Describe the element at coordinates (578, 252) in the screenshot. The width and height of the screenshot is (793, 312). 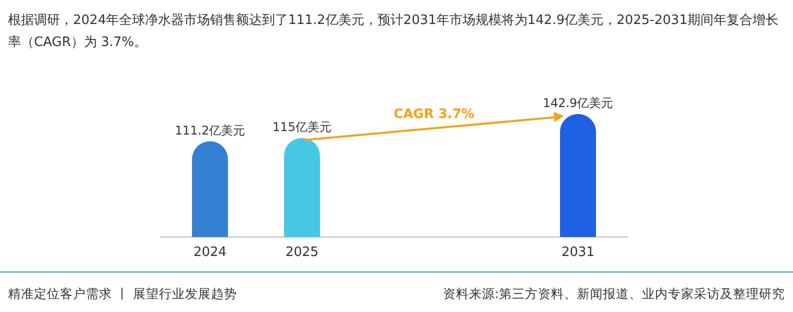
I see `x-tick-label: 2031` at that location.